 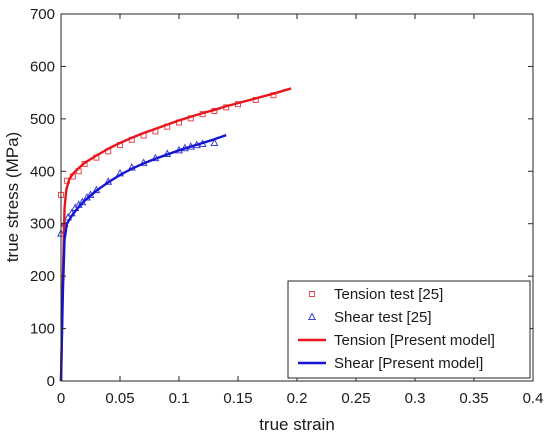 I want to click on legend-label: Tension [Present model], so click(x=414, y=340).